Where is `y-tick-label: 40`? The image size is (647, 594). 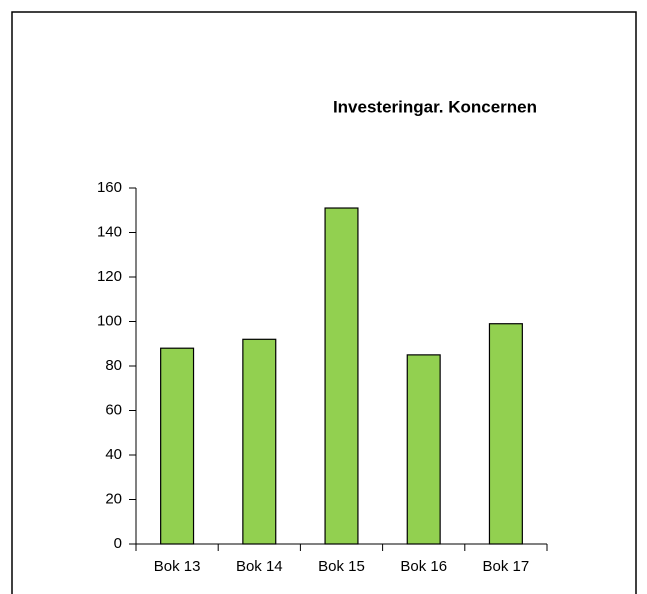 y-tick-label: 40 is located at coordinates (113, 454).